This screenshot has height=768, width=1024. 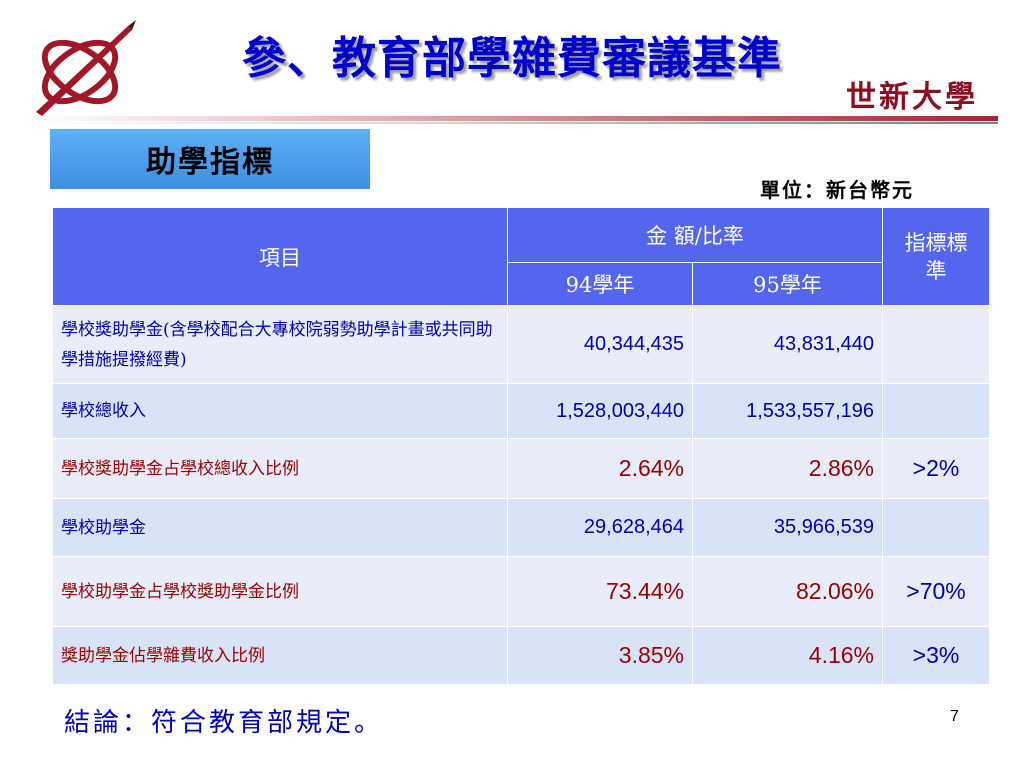 I want to click on row-standard: >70%, so click(x=936, y=591).